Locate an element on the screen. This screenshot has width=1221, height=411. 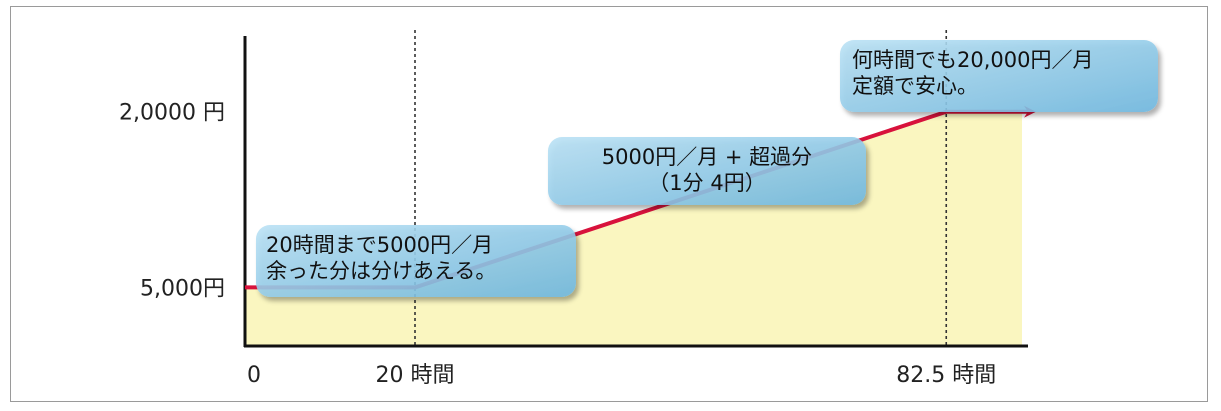
annotation-text: 20時間まで5000円／月 is located at coordinates (379, 245).